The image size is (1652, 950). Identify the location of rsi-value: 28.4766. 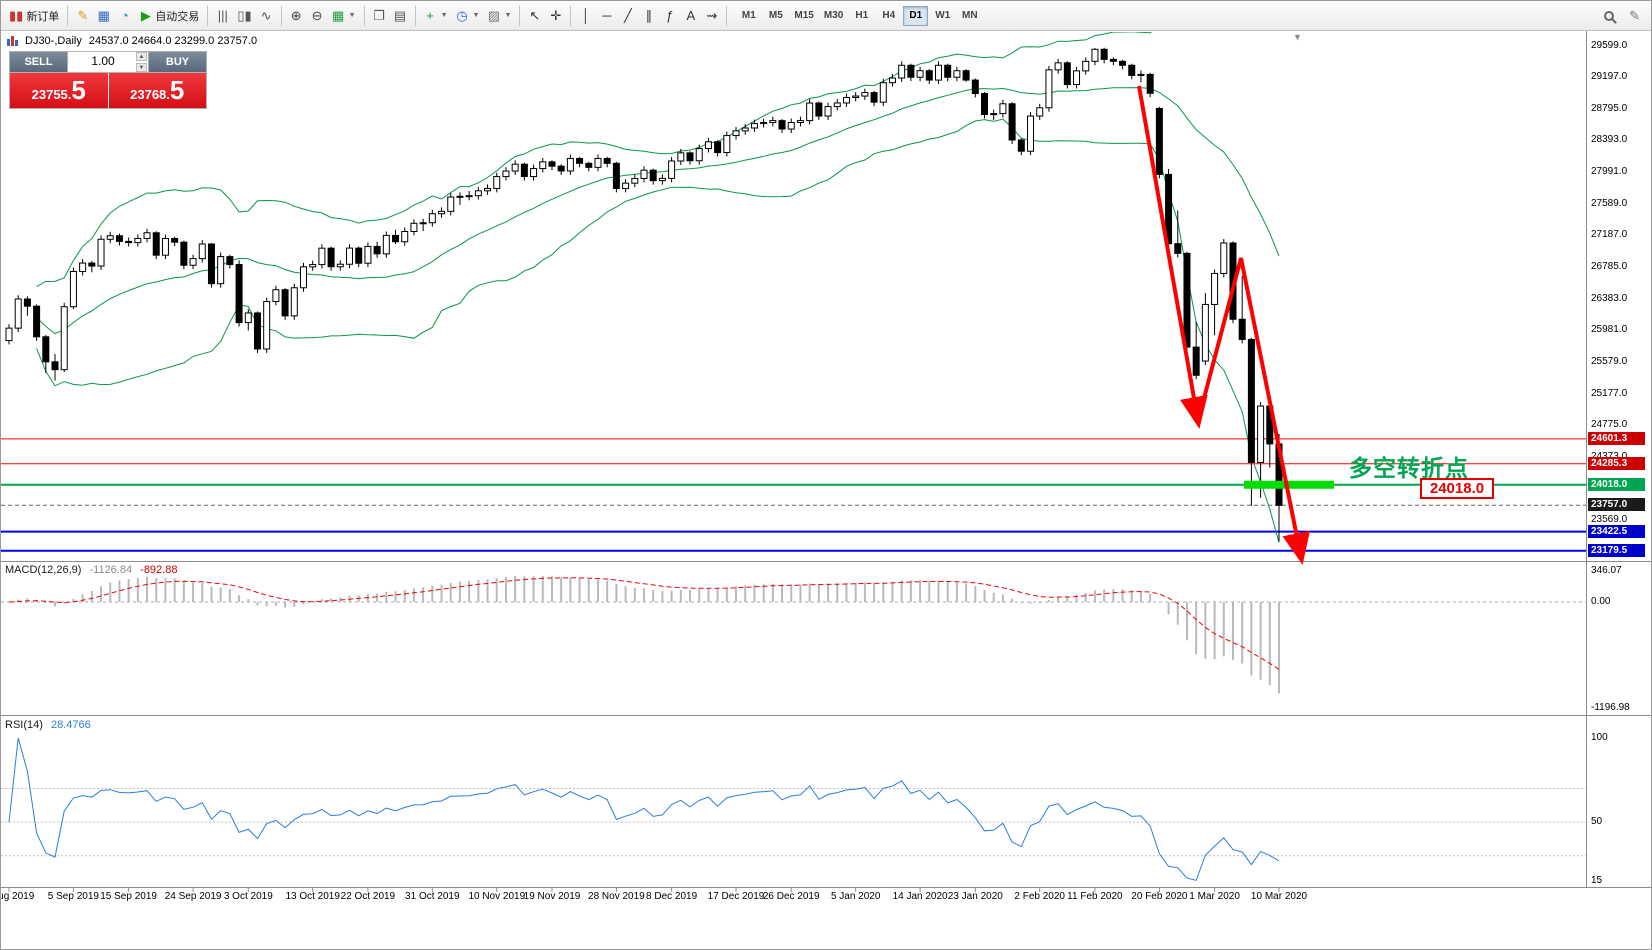
(70, 725).